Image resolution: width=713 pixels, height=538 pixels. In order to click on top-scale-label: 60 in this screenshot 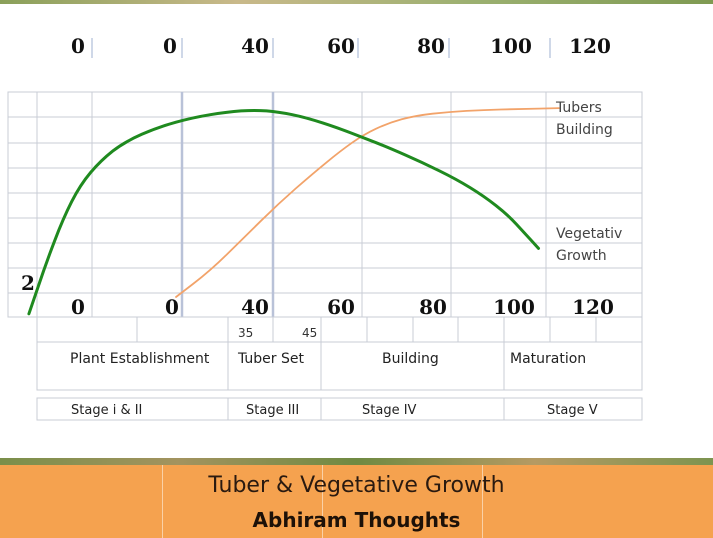, I will do `click(341, 46)`.